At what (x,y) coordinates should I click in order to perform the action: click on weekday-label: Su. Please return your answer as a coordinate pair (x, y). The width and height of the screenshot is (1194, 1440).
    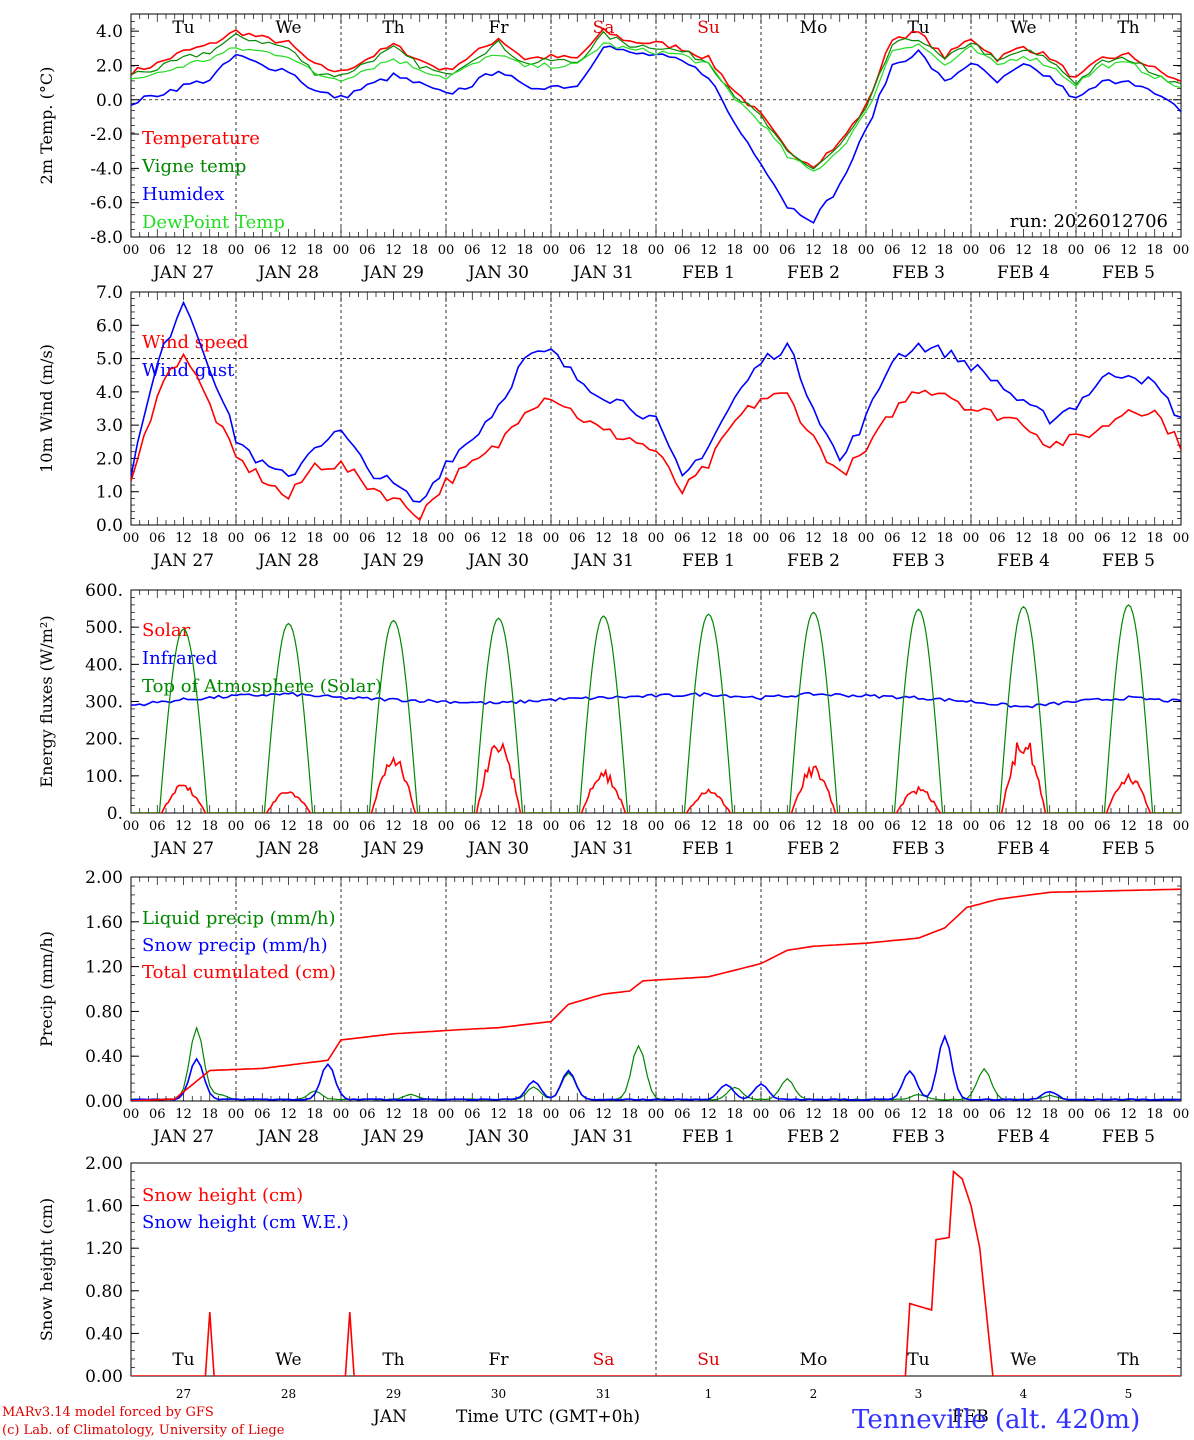
    Looking at the image, I should click on (708, 28).